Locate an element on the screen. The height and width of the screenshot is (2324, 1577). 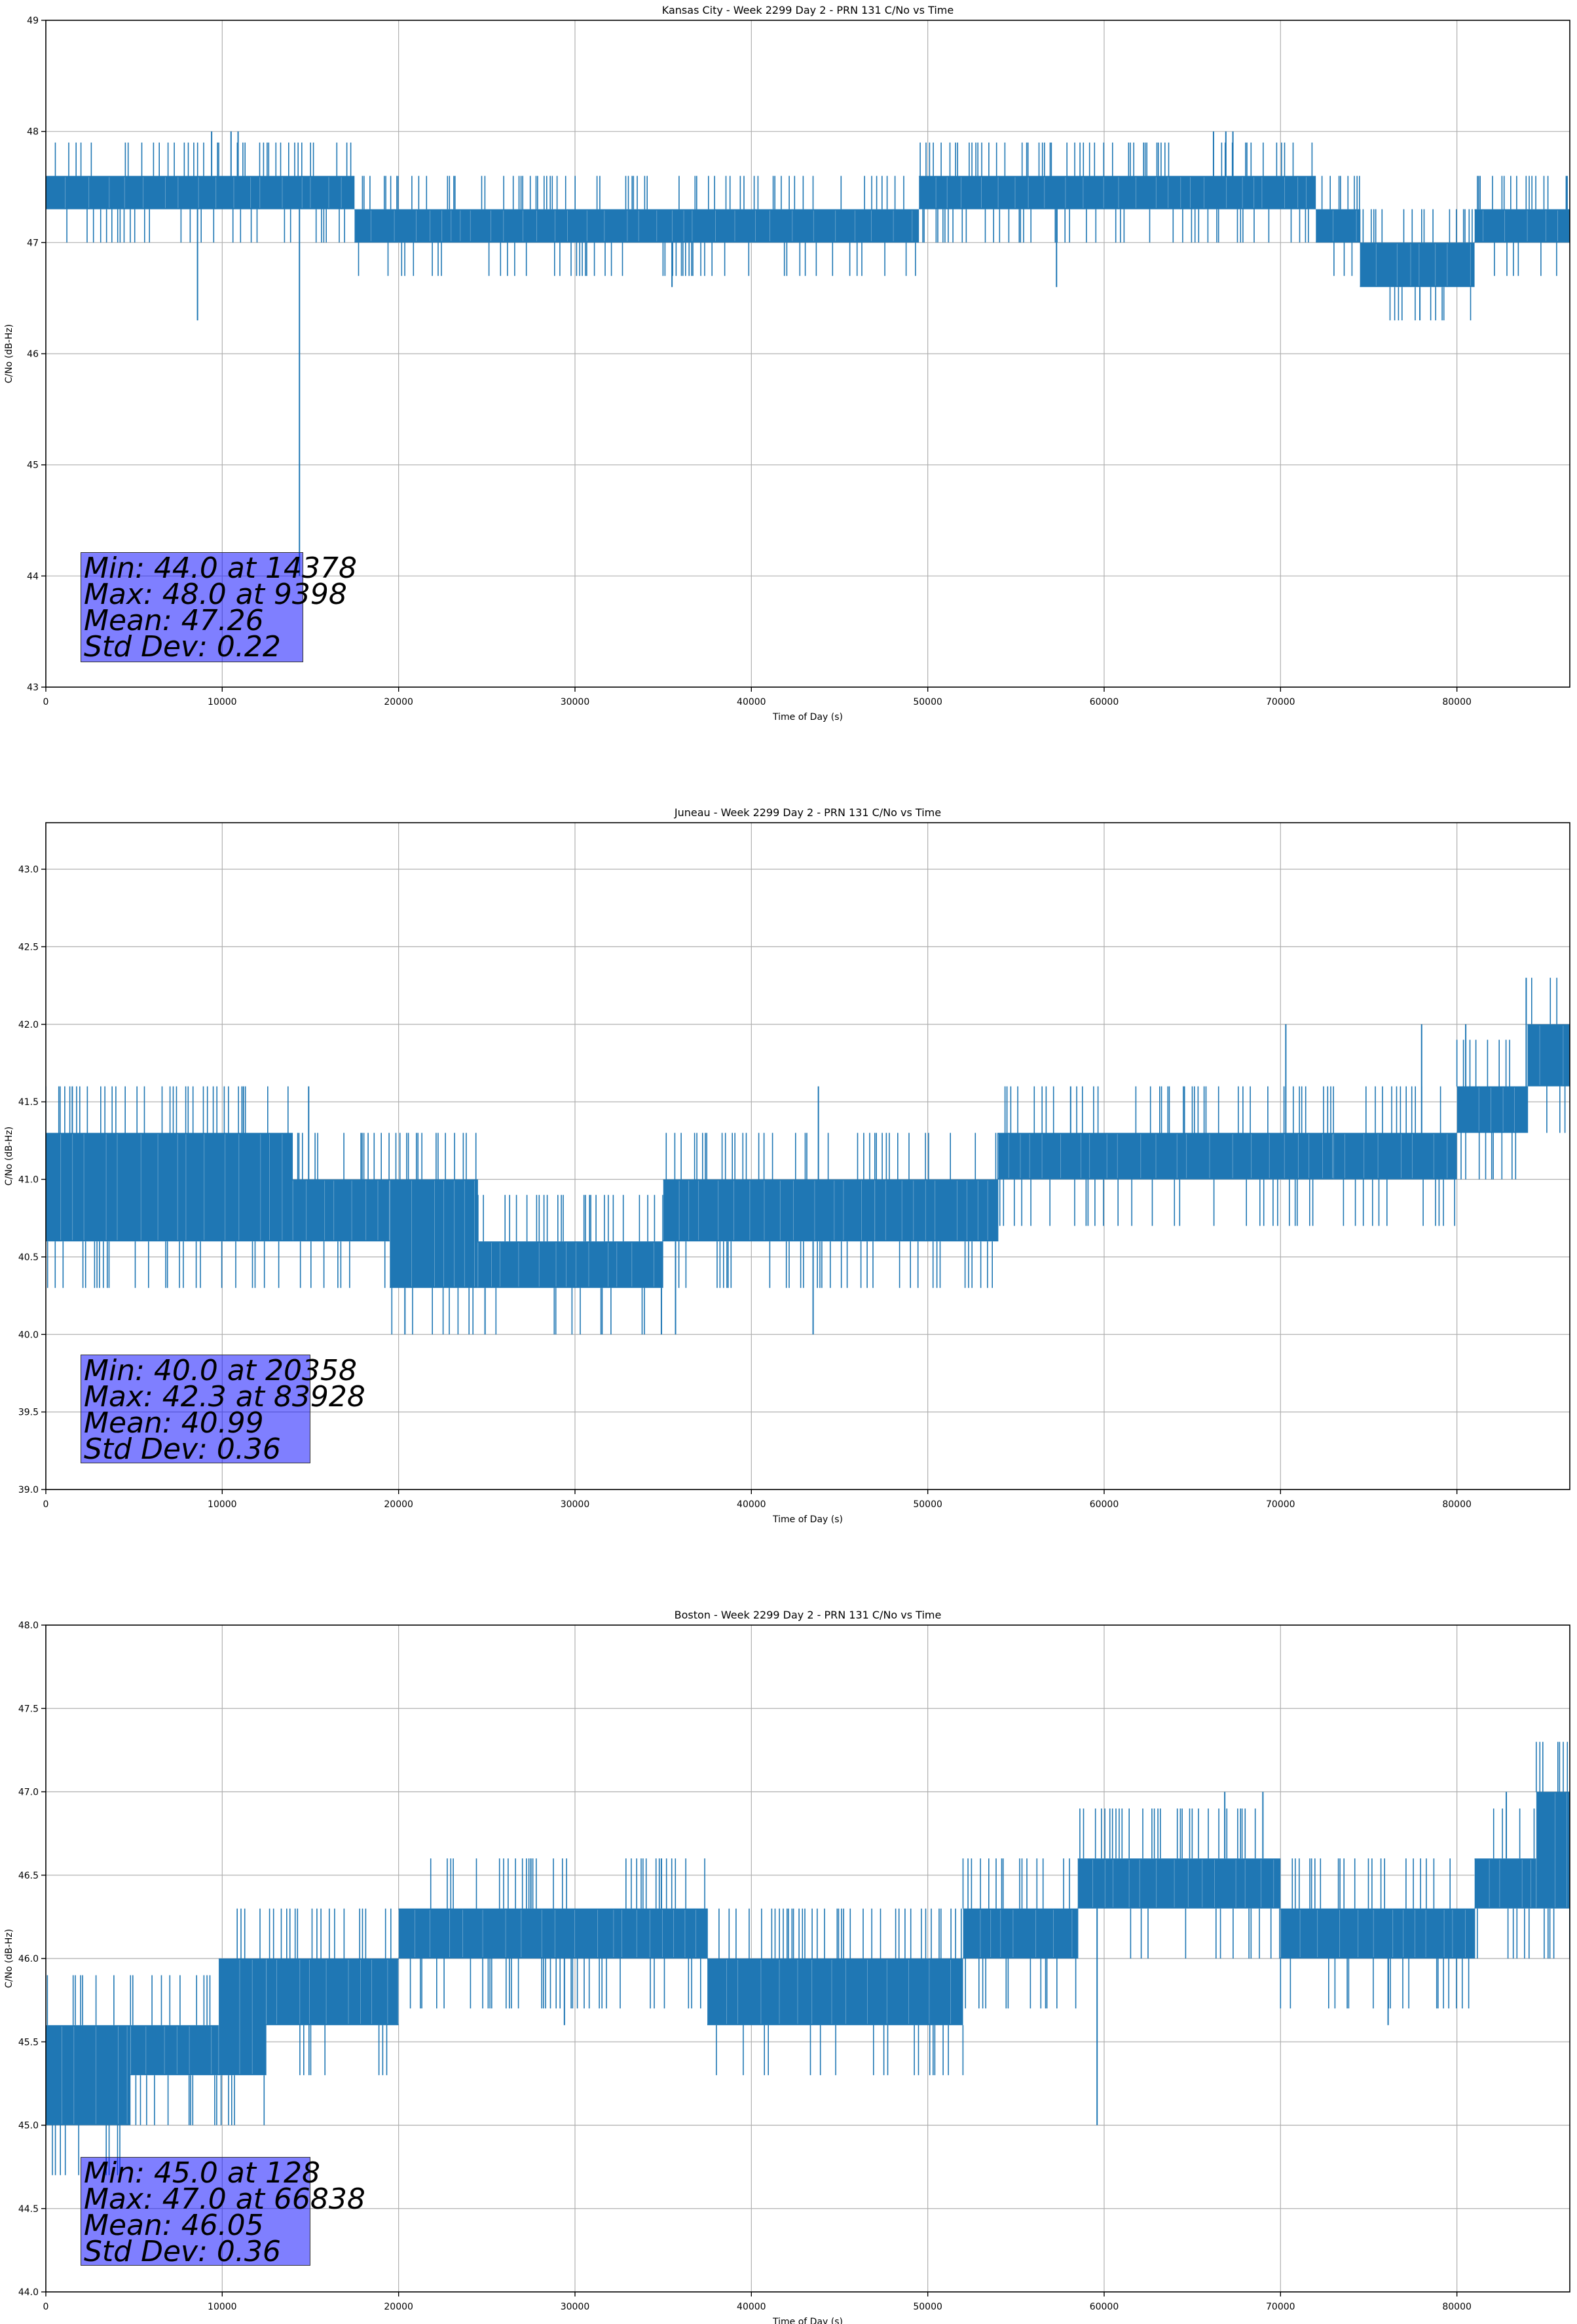
y-tick-label: 46.0 is located at coordinates (28, 1959).